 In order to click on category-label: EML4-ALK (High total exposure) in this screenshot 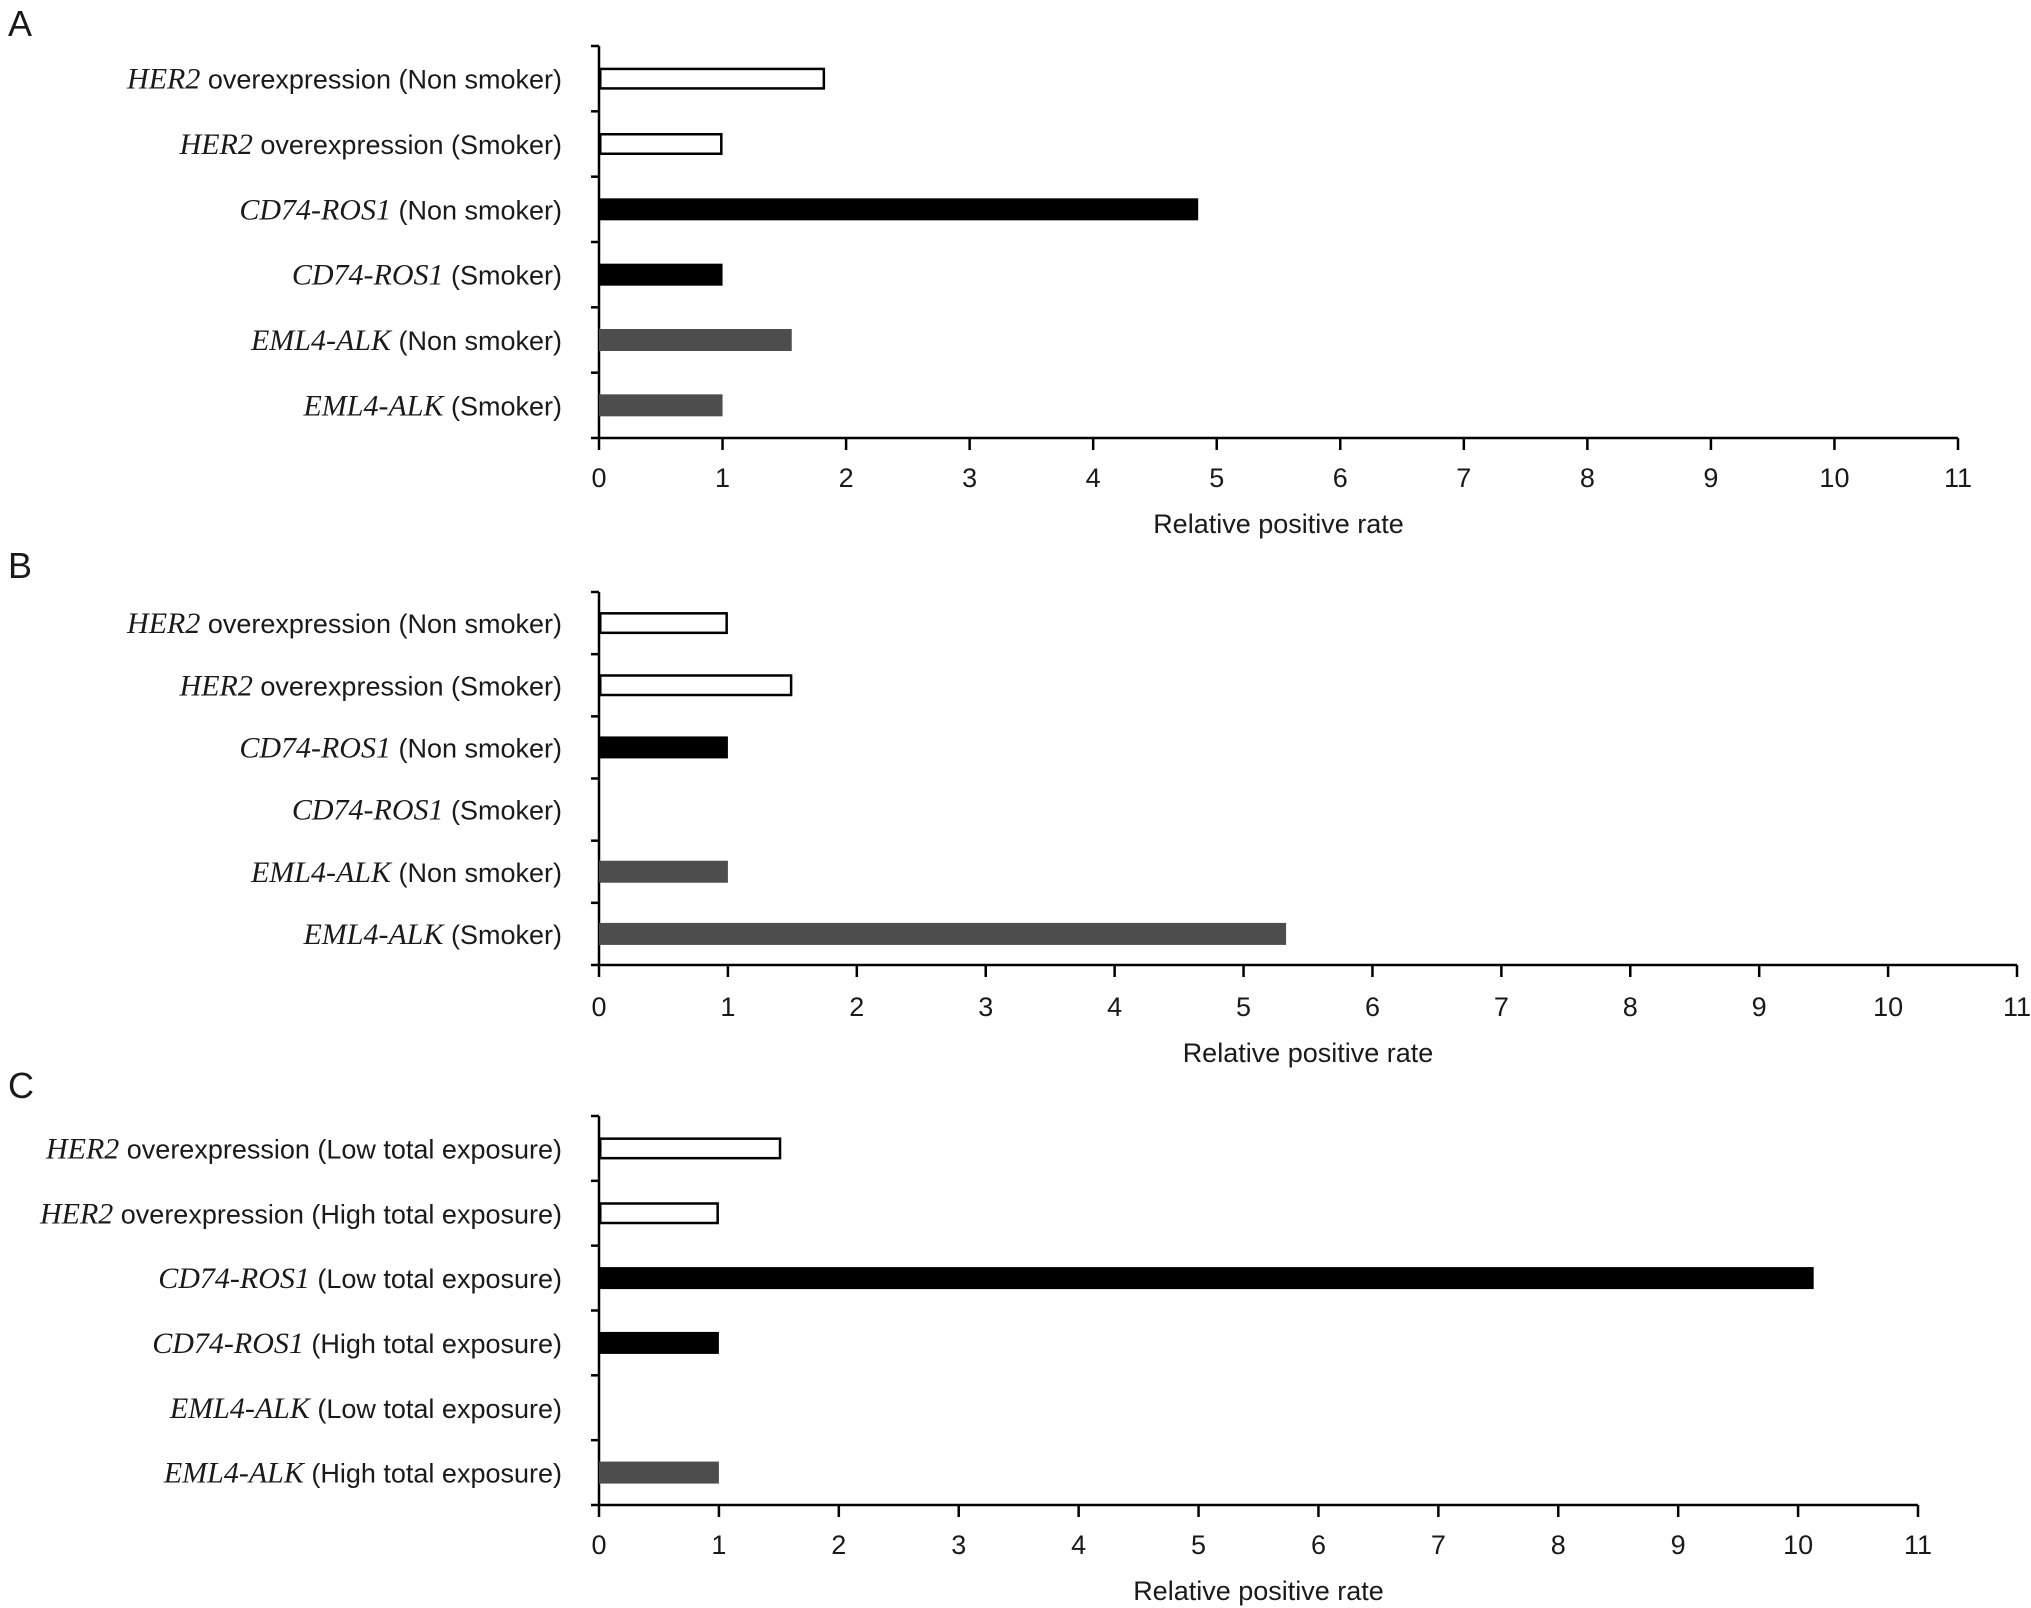, I will do `click(362, 1473)`.